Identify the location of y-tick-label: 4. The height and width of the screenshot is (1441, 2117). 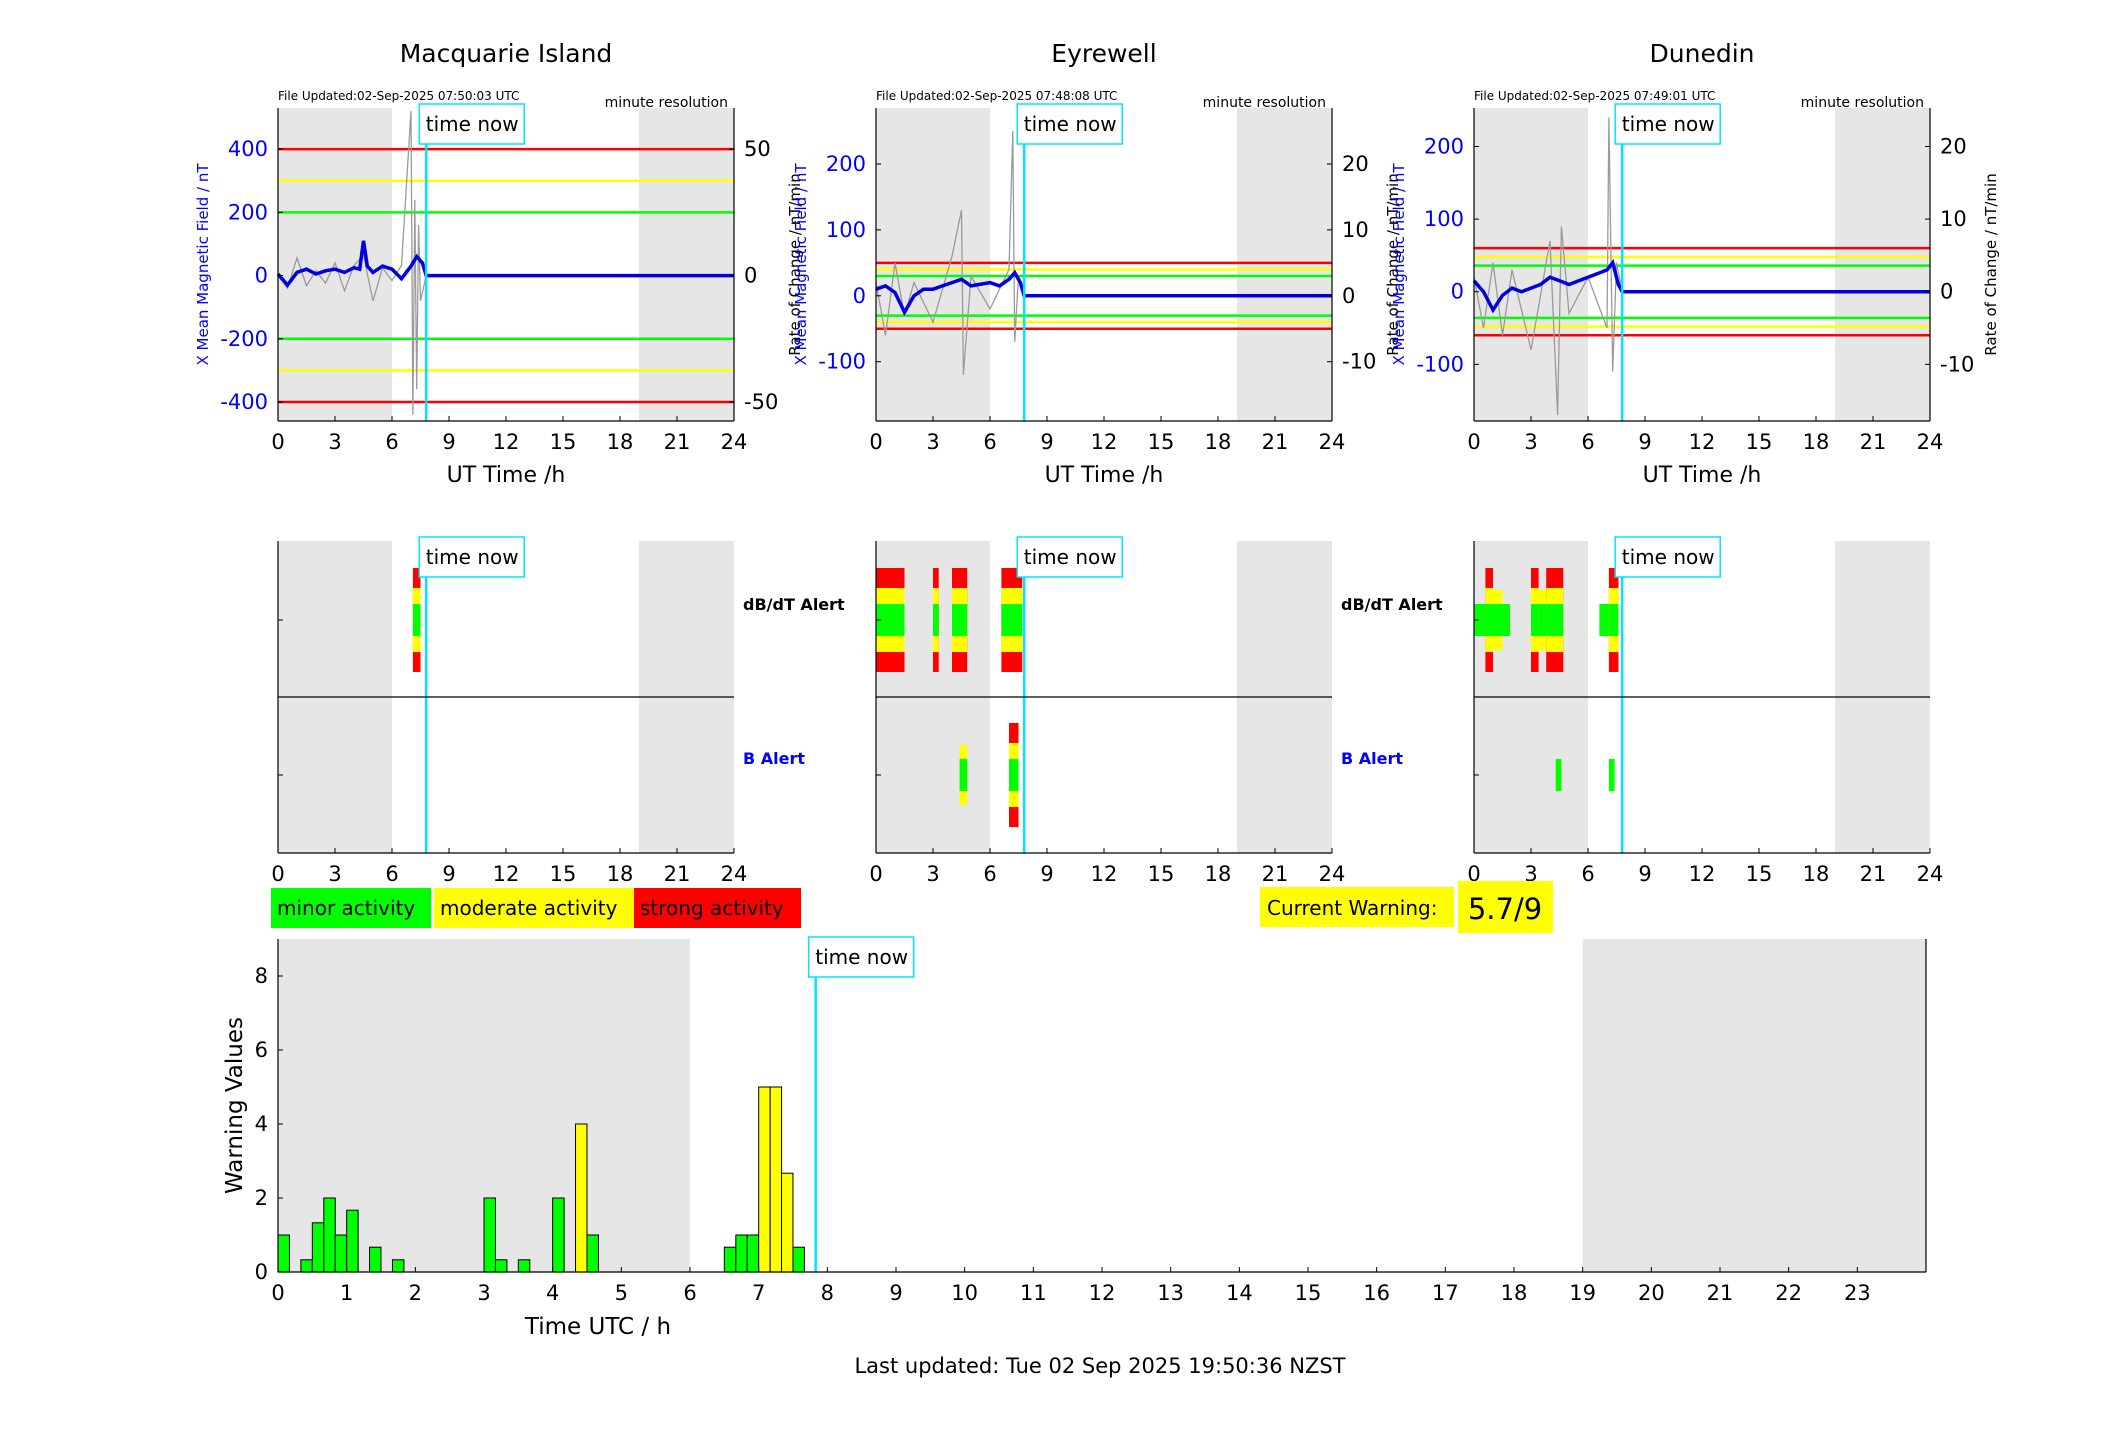
(261, 1124).